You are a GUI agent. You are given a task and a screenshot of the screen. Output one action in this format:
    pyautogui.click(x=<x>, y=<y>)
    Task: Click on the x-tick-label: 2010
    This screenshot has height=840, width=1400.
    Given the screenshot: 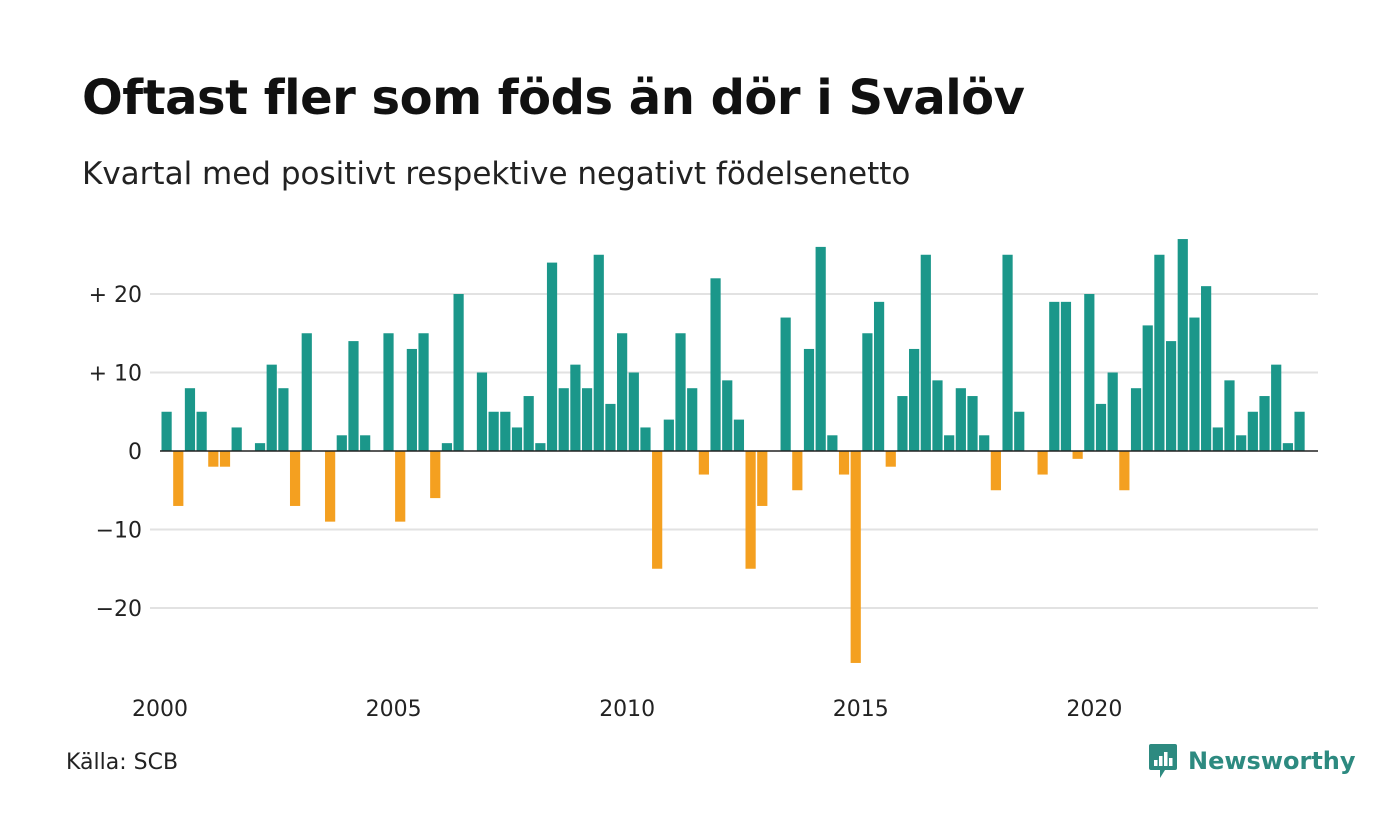 What is the action you would take?
    pyautogui.click(x=627, y=709)
    